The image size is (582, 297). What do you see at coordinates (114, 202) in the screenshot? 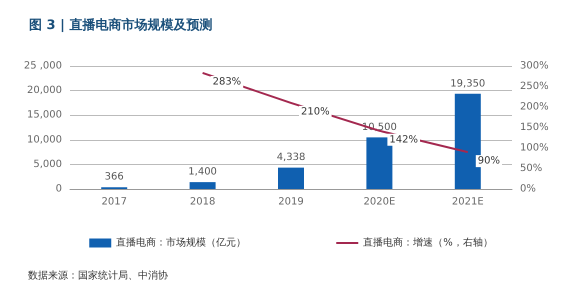
I see `x-tick-label: 2017` at bounding box center [114, 202].